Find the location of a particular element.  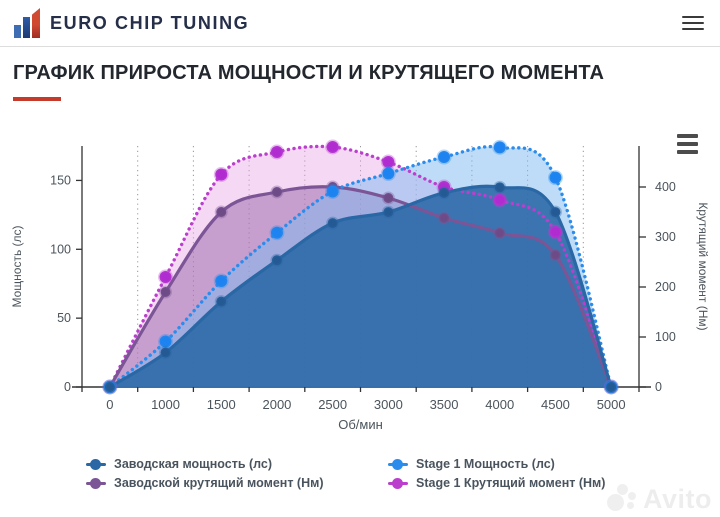

legend-item-stage1-power: Stage 1 Мощность (лс) is located at coordinates (554, 464).